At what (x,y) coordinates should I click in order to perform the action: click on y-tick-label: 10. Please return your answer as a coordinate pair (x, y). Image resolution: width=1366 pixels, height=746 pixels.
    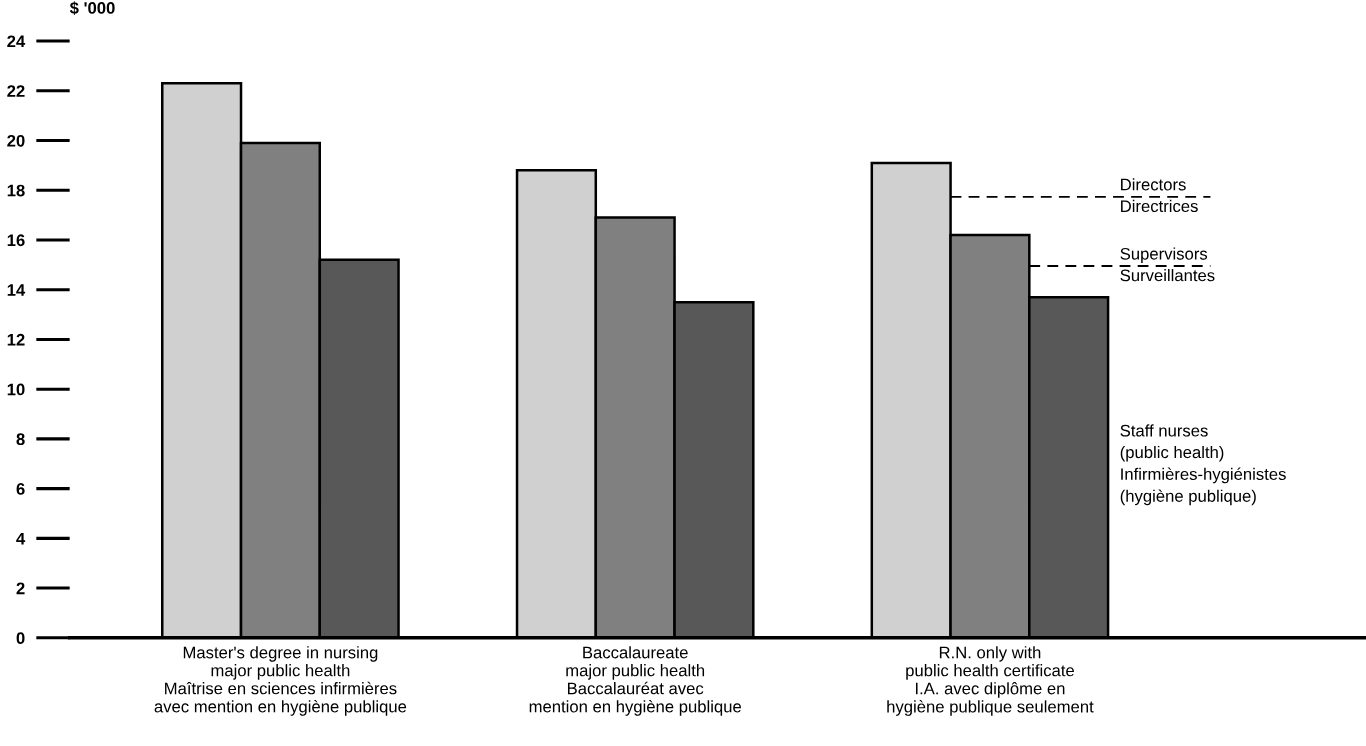
    Looking at the image, I should click on (16, 389).